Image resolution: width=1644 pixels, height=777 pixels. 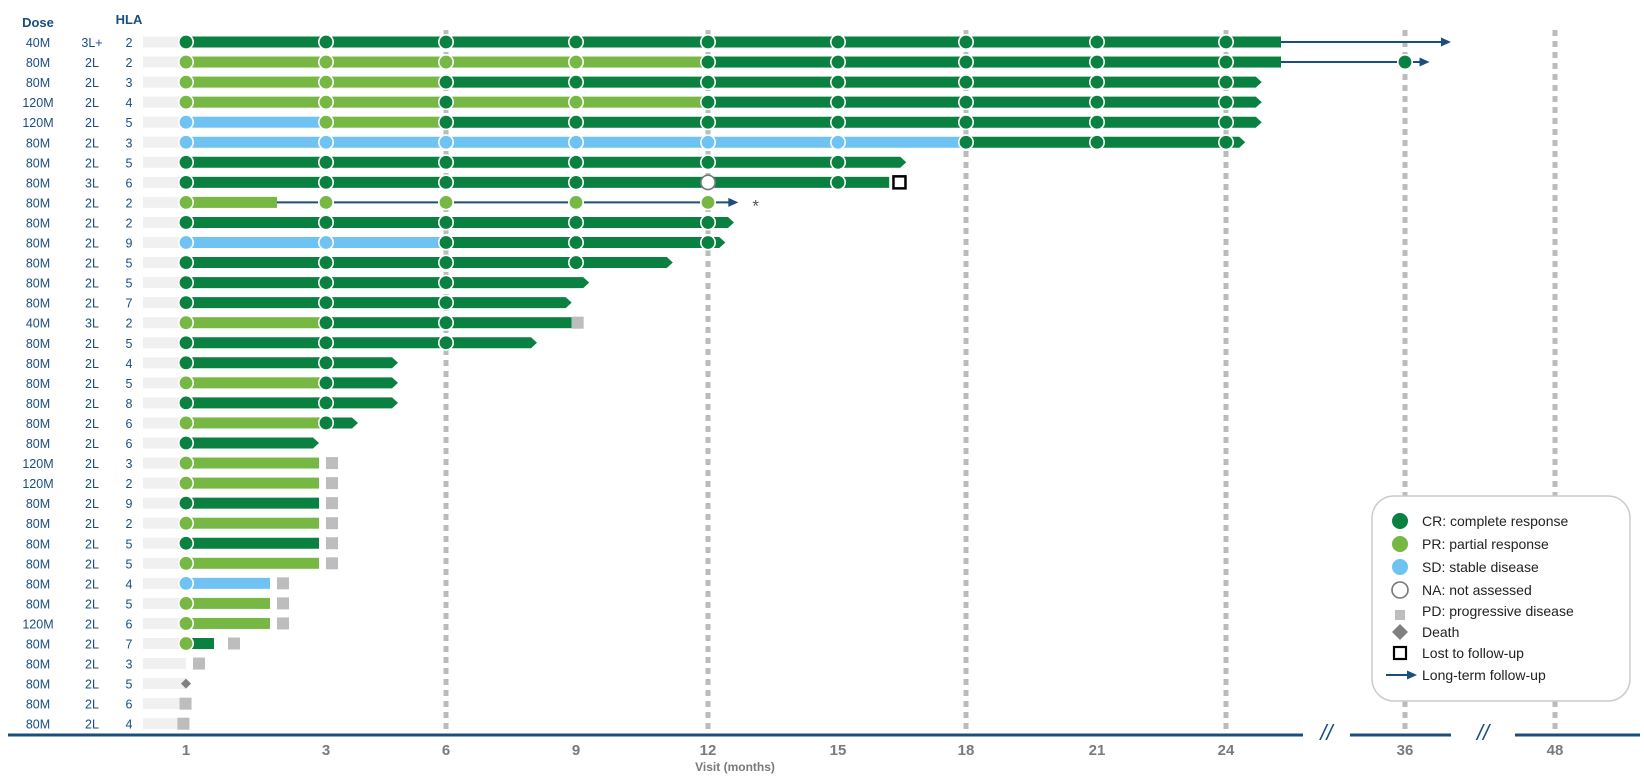 What do you see at coordinates (838, 750) in the screenshot?
I see `x-tick-label: 15` at bounding box center [838, 750].